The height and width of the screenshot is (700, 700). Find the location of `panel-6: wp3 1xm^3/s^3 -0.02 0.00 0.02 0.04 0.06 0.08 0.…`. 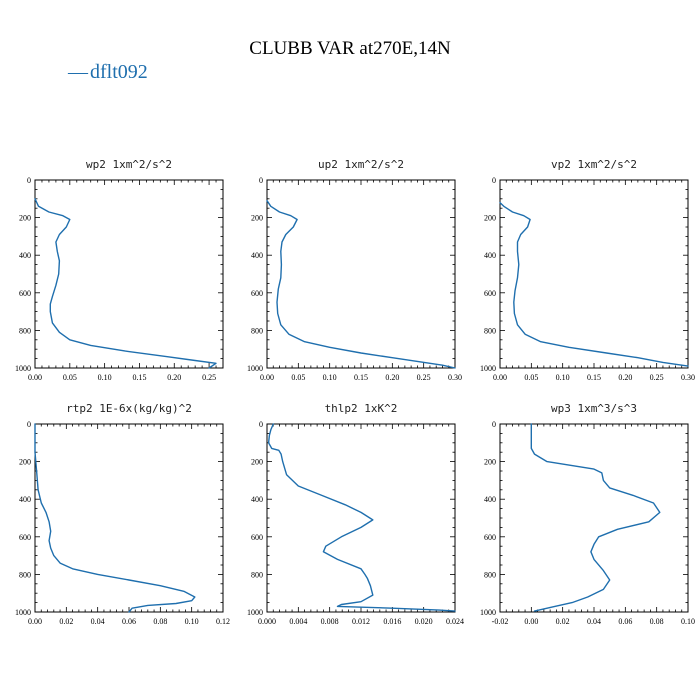

panel-6: wp3 1xm^3/s^3 -0.02 0.00 0.02 0.04 0.06 0.08 0.… is located at coordinates (587, 514).